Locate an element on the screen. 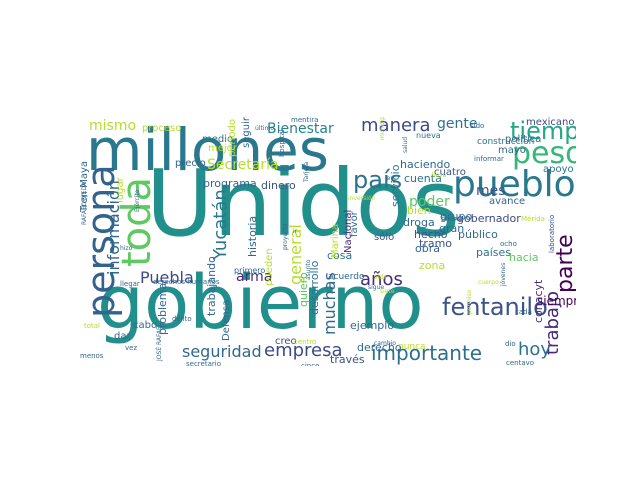  word-medio: medio is located at coordinates (218, 139).